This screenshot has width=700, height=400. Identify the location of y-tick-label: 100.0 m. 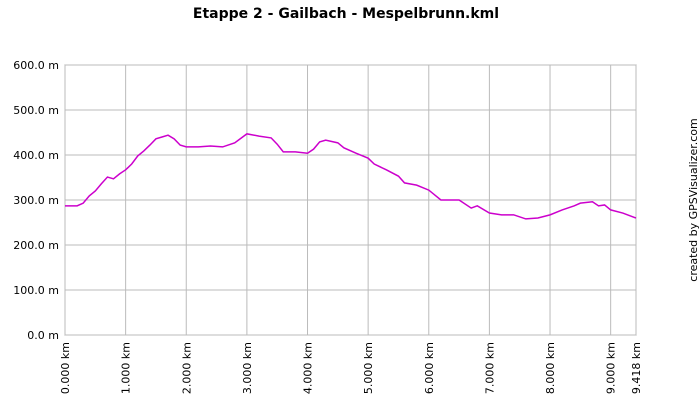
(36, 290).